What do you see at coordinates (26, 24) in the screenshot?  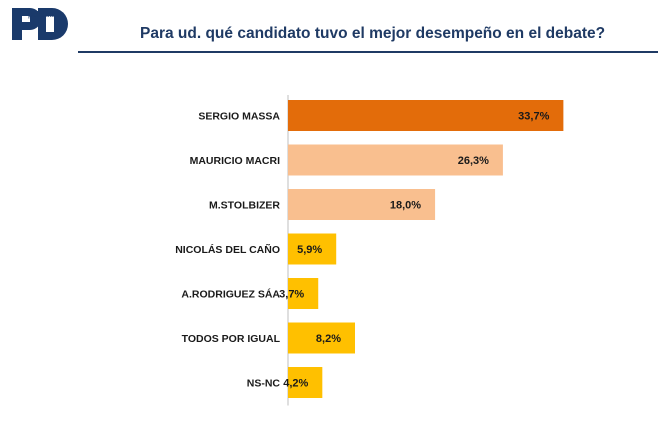 I see `logo-p-shape` at bounding box center [26, 24].